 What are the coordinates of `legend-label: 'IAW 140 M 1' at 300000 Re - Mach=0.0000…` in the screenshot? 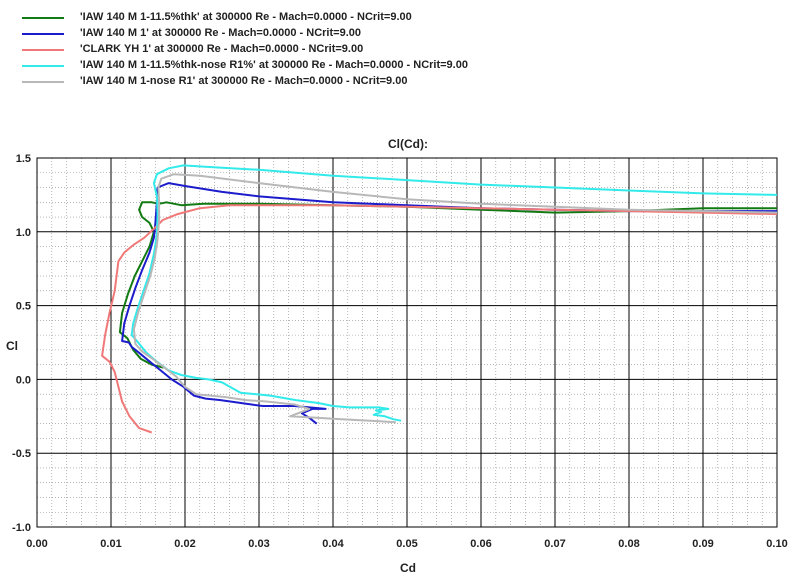 It's located at (220, 33).